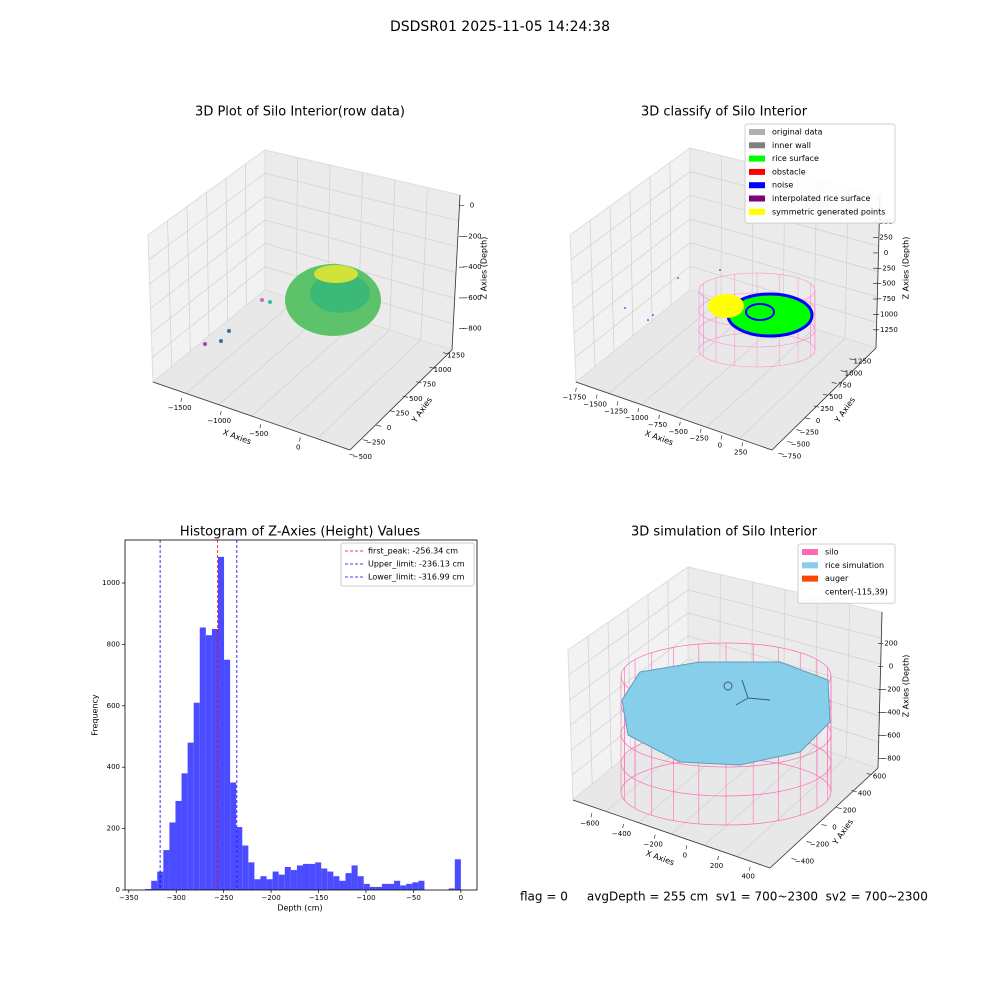 Image resolution: width=1000 pixels, height=1004 pixels. Describe the element at coordinates (885, 299) in the screenshot. I see `z-tick-label: −750` at that location.